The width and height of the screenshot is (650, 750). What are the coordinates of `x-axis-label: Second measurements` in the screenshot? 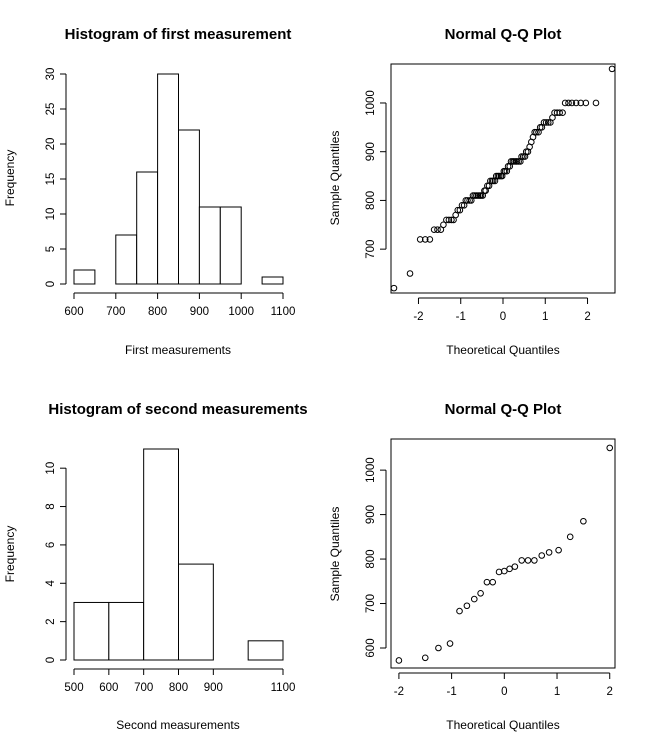 It's located at (177, 725).